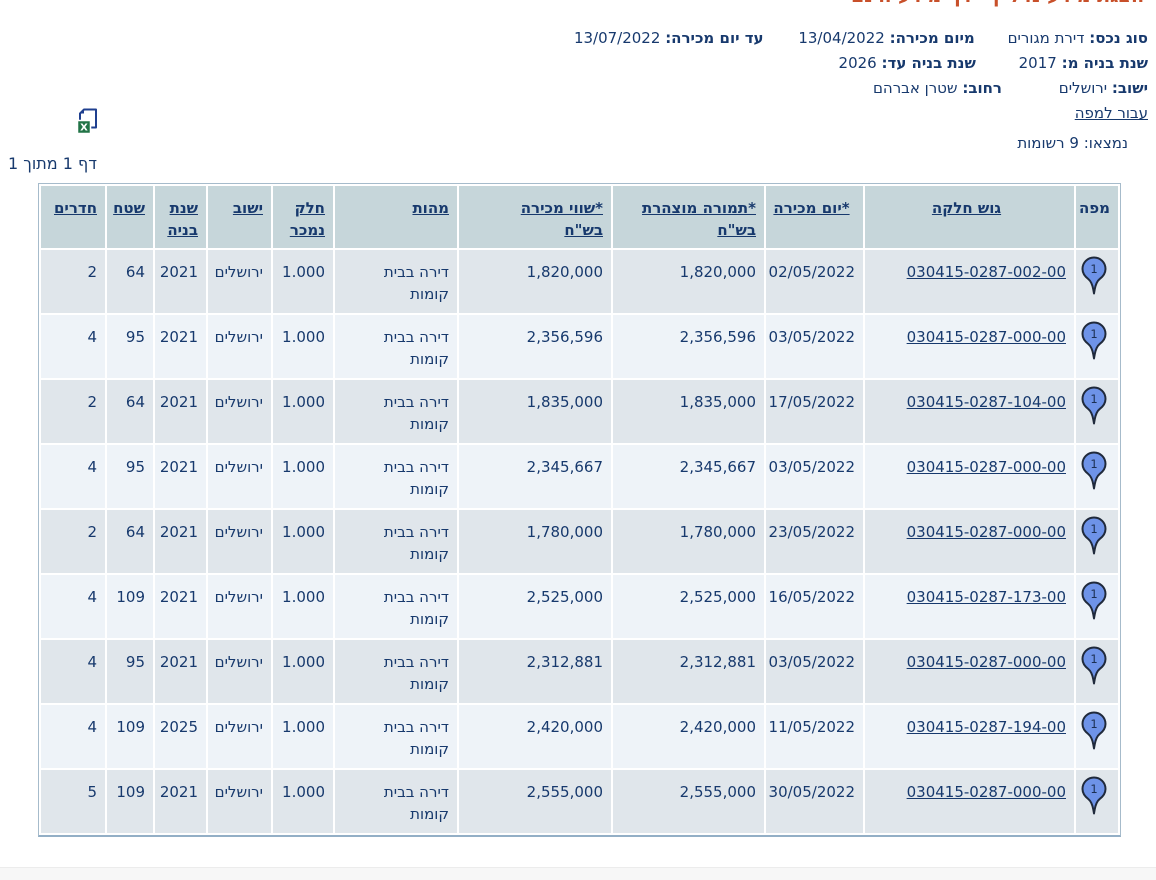 This screenshot has width=1156, height=880. I want to click on column-header-value: *שווי מכירה בש"ח, so click(535, 217).